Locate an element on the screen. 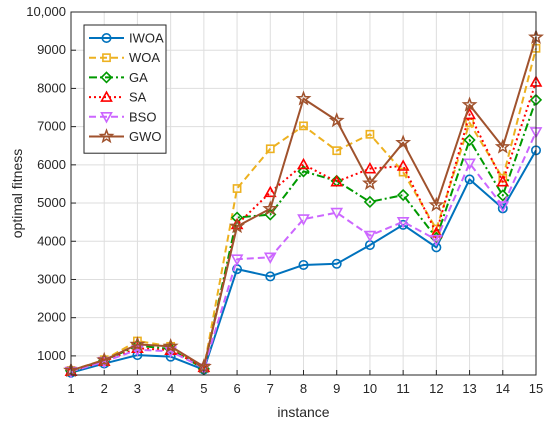  legend-item: GWO is located at coordinates (125, 136).